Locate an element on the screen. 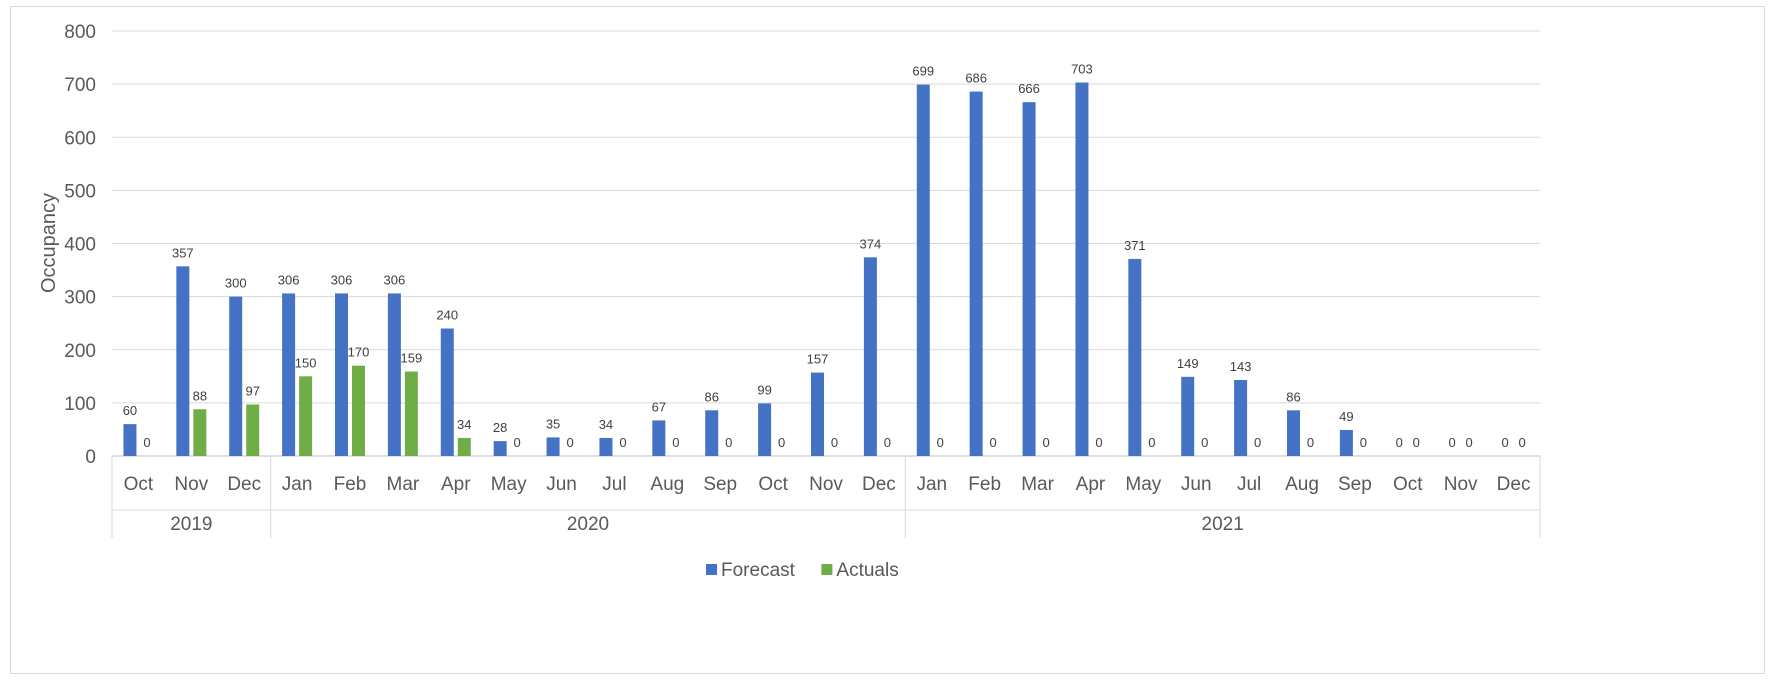  data-label-forecast: 240 is located at coordinates (447, 315).